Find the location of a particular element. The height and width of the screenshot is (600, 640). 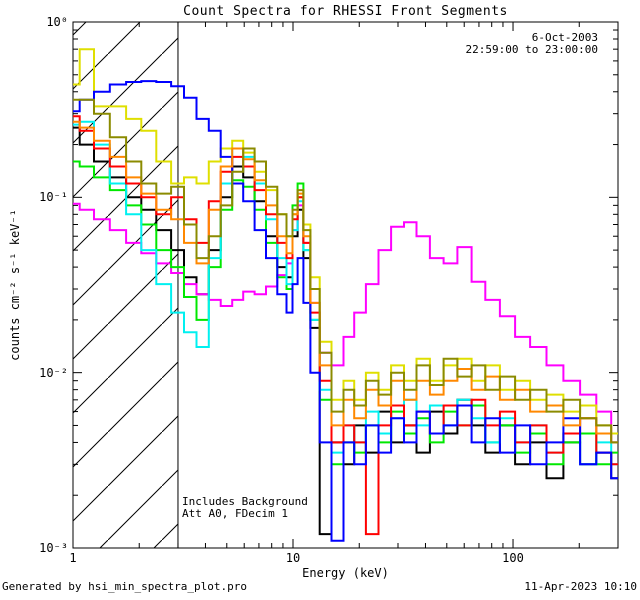

plot-annotation: Includes Background Att A0, FDecim 1 is located at coordinates (245, 508).